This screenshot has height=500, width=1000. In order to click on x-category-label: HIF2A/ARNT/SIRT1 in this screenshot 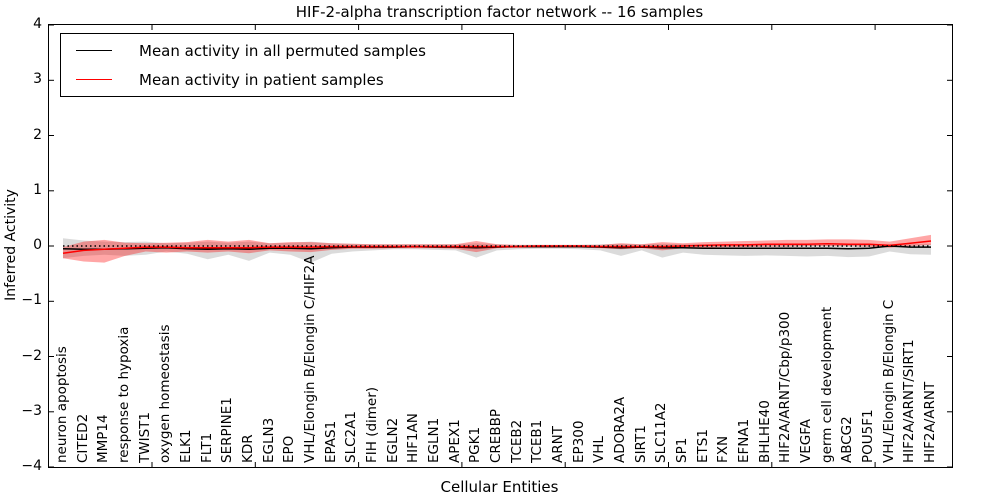, I will do `click(909, 401)`.